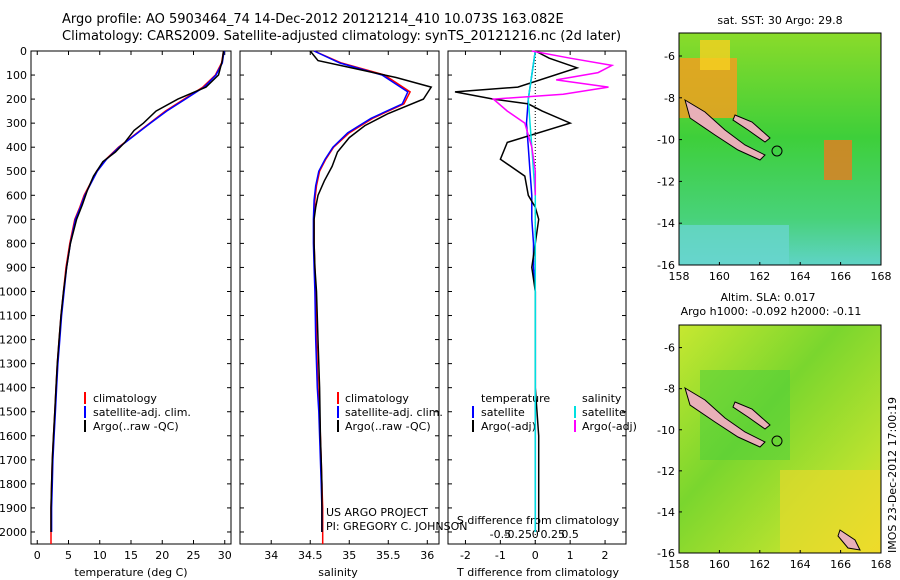  Describe the element at coordinates (734, 245) in the screenshot. I see `sst-cool-patch-south` at that location.